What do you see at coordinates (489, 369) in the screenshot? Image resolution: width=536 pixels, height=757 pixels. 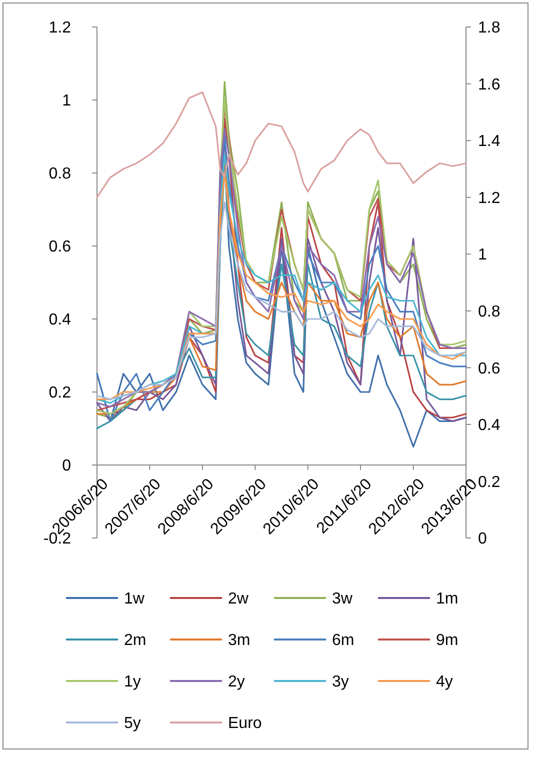 I see `y2-tick-label: 0.6` at bounding box center [489, 369].